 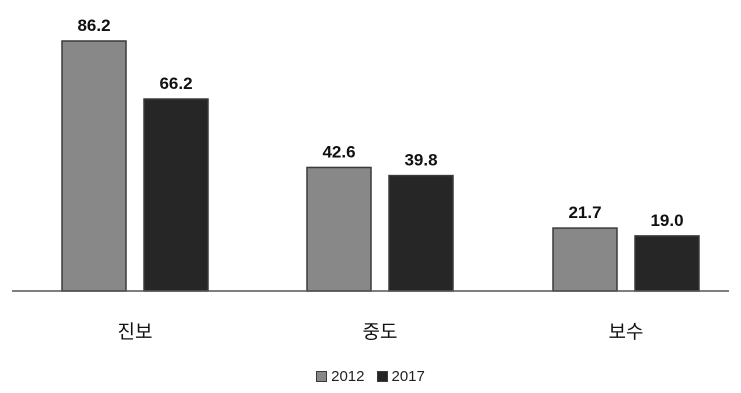 I want to click on legend-item-2012: 2012, so click(x=340, y=376).